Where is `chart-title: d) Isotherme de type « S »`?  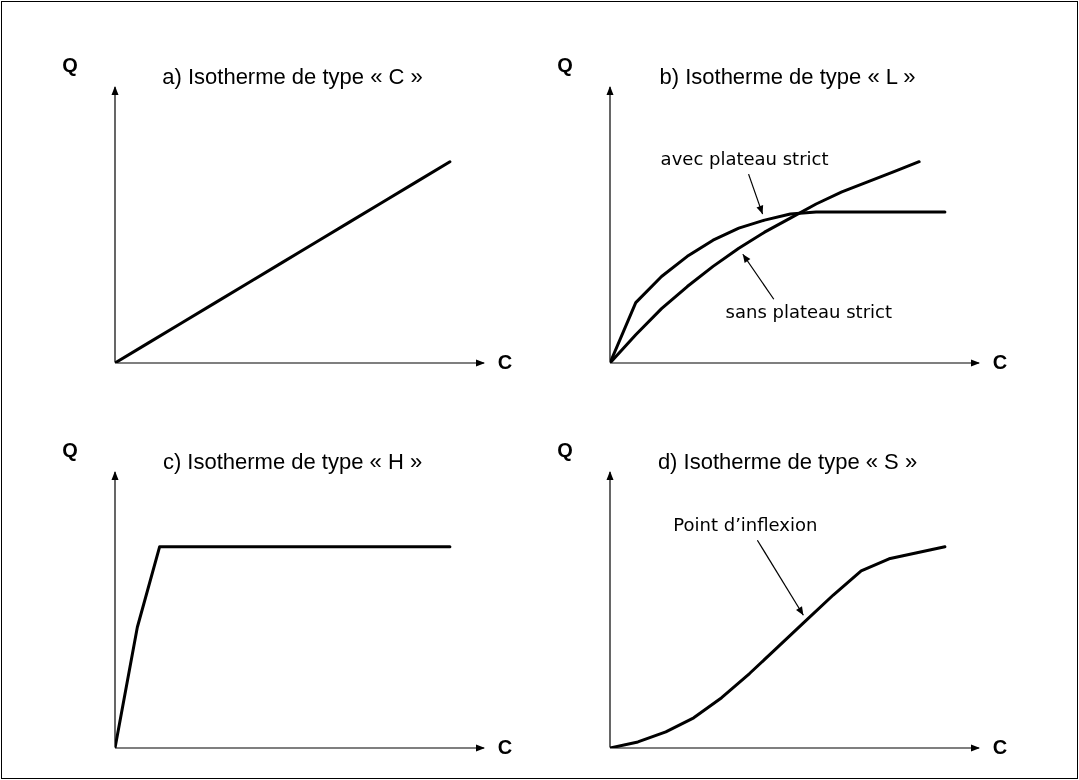
chart-title: d) Isotherme de type « S » is located at coordinates (787, 462).